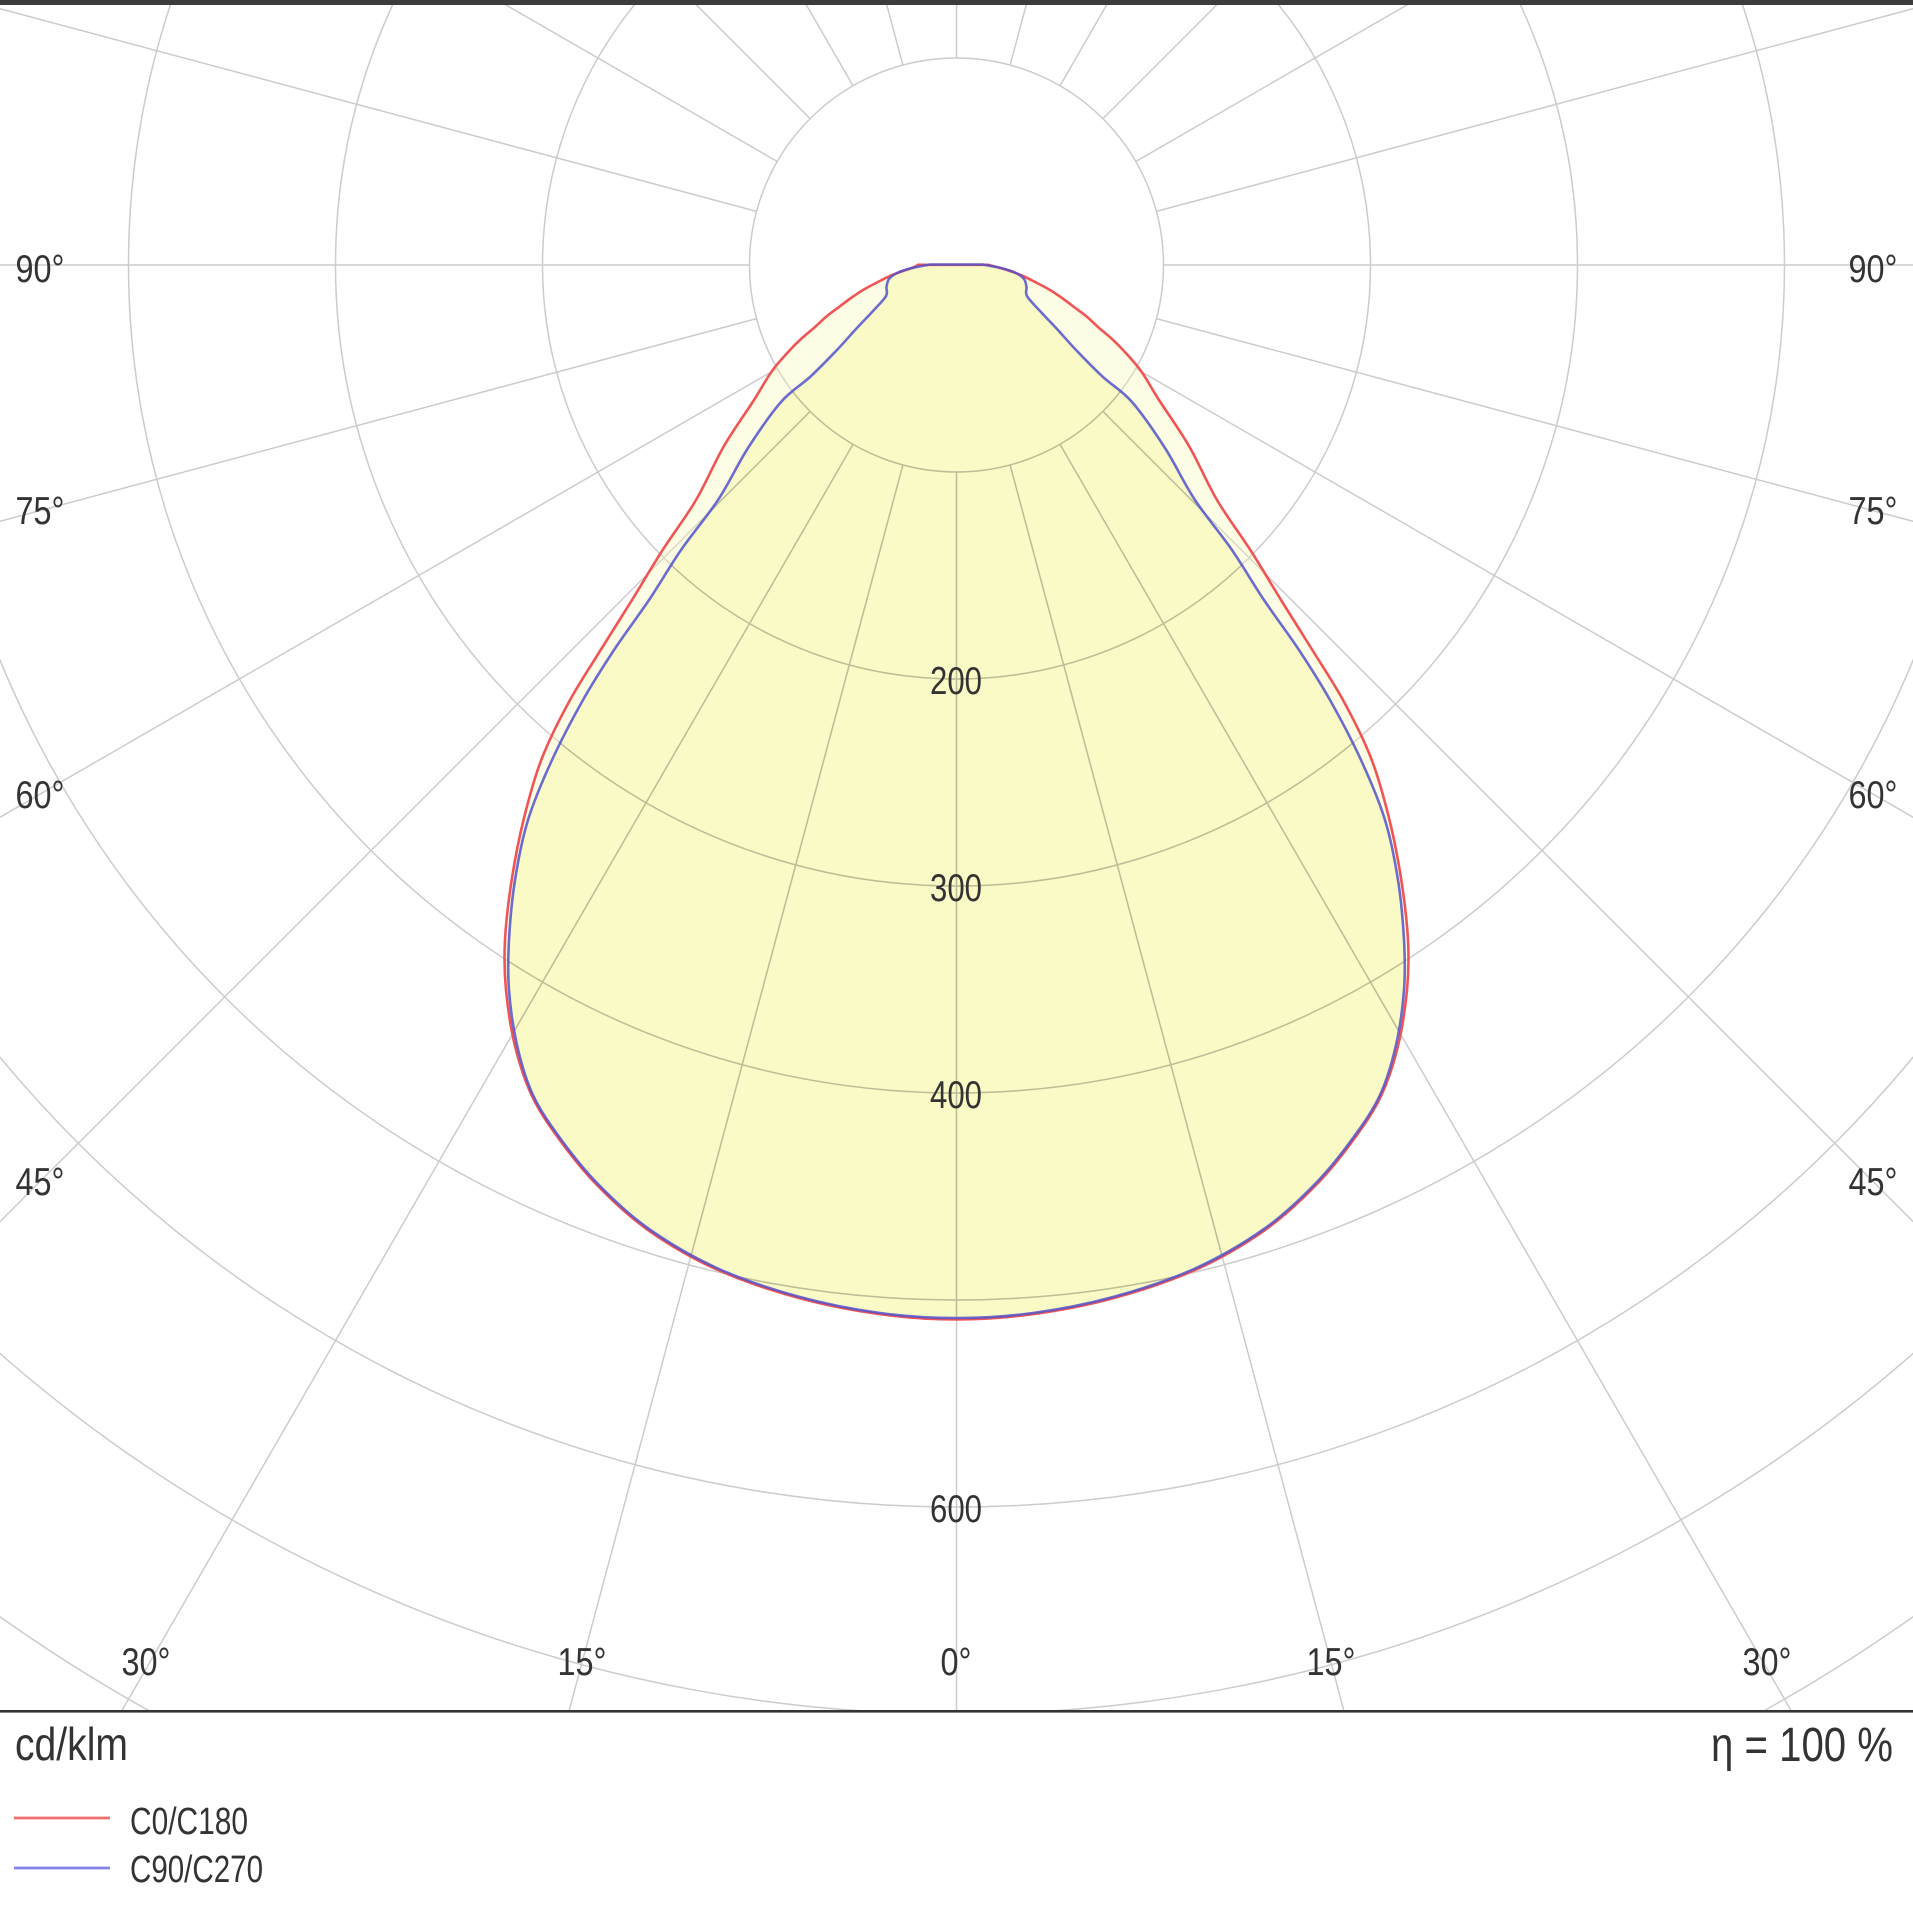  I want to click on svg-text: 600, so click(956, 1509).